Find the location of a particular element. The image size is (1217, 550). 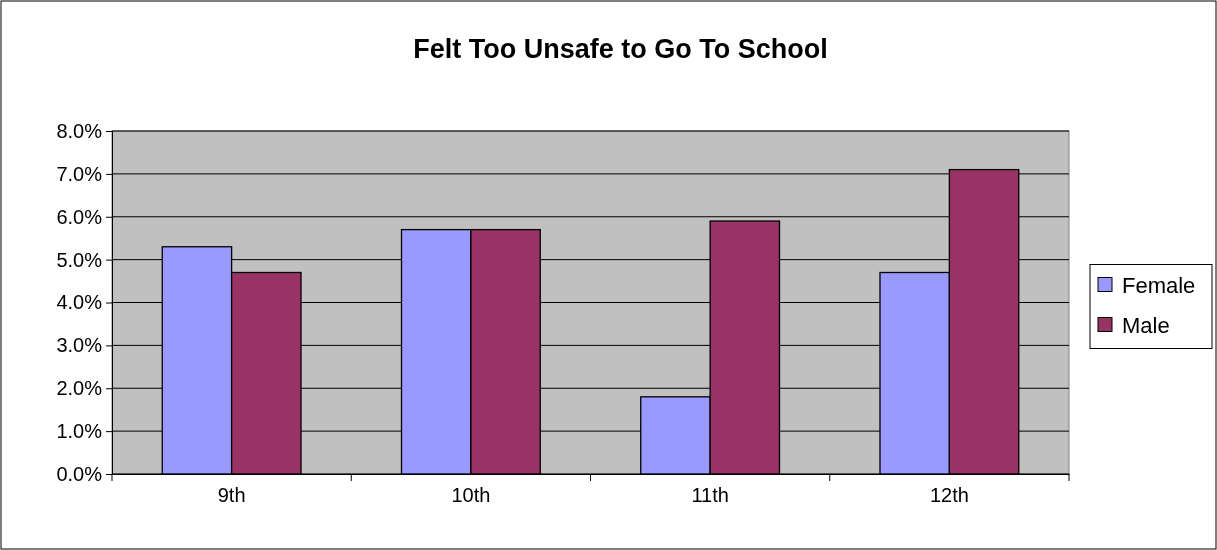

y-tick-label: 4.0% is located at coordinates (79, 302).